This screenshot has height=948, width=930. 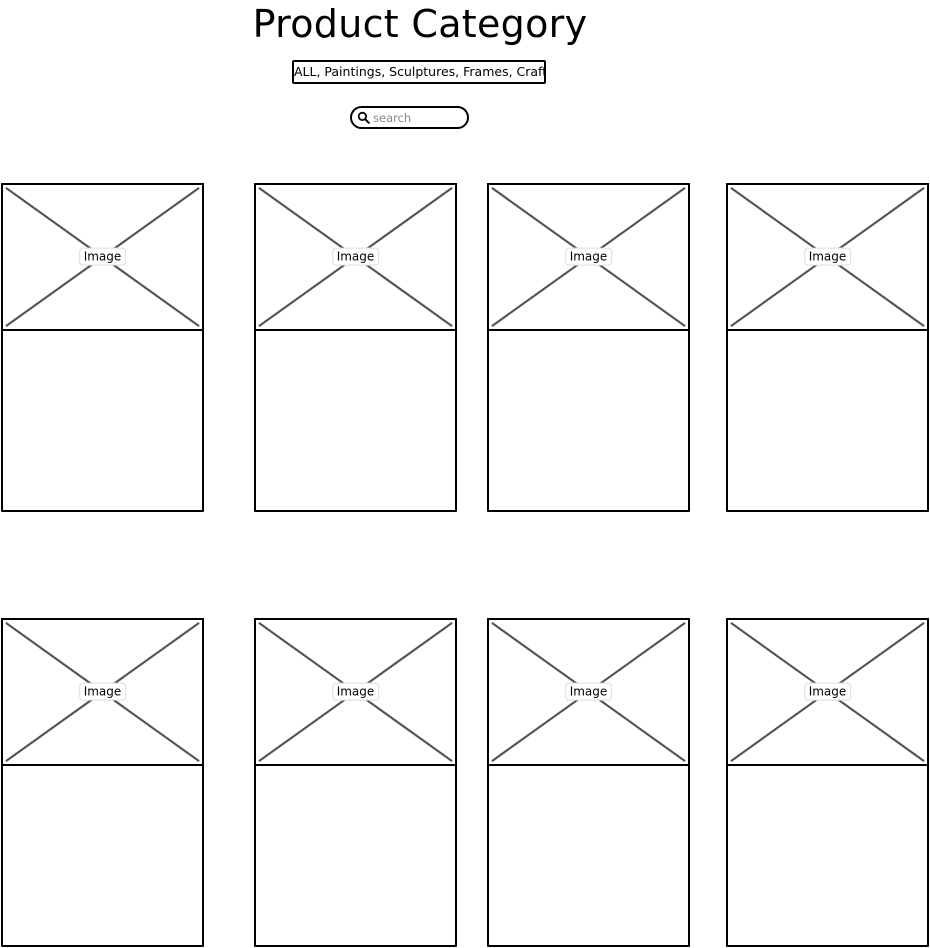 What do you see at coordinates (363, 117) in the screenshot?
I see `search-icon` at bounding box center [363, 117].